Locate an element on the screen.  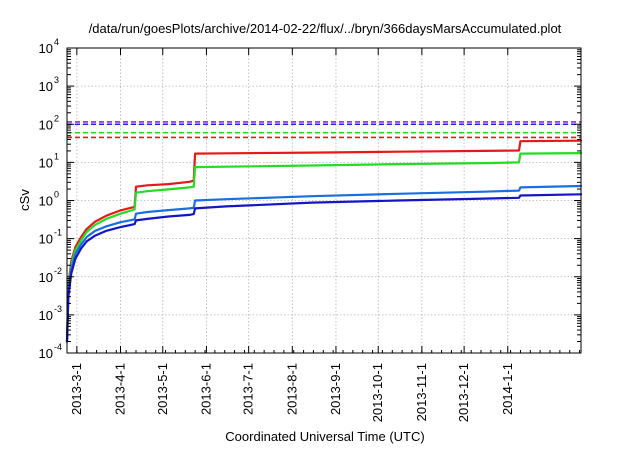
y-tick-exponent: -4 is located at coordinates (58, 347).